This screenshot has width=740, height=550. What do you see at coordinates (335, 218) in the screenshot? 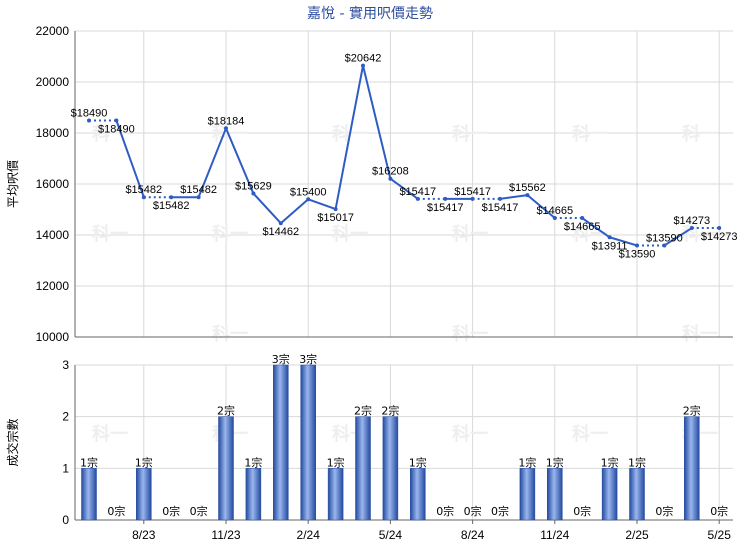
I see `price-data-label: $15017` at bounding box center [335, 218].